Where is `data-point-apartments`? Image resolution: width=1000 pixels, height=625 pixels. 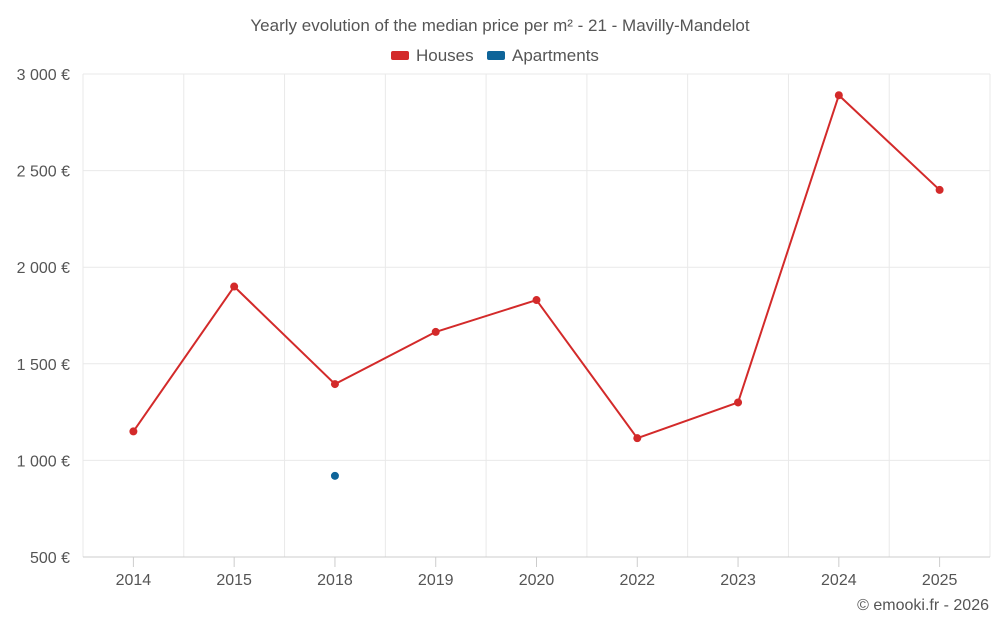 data-point-apartments is located at coordinates (334, 475).